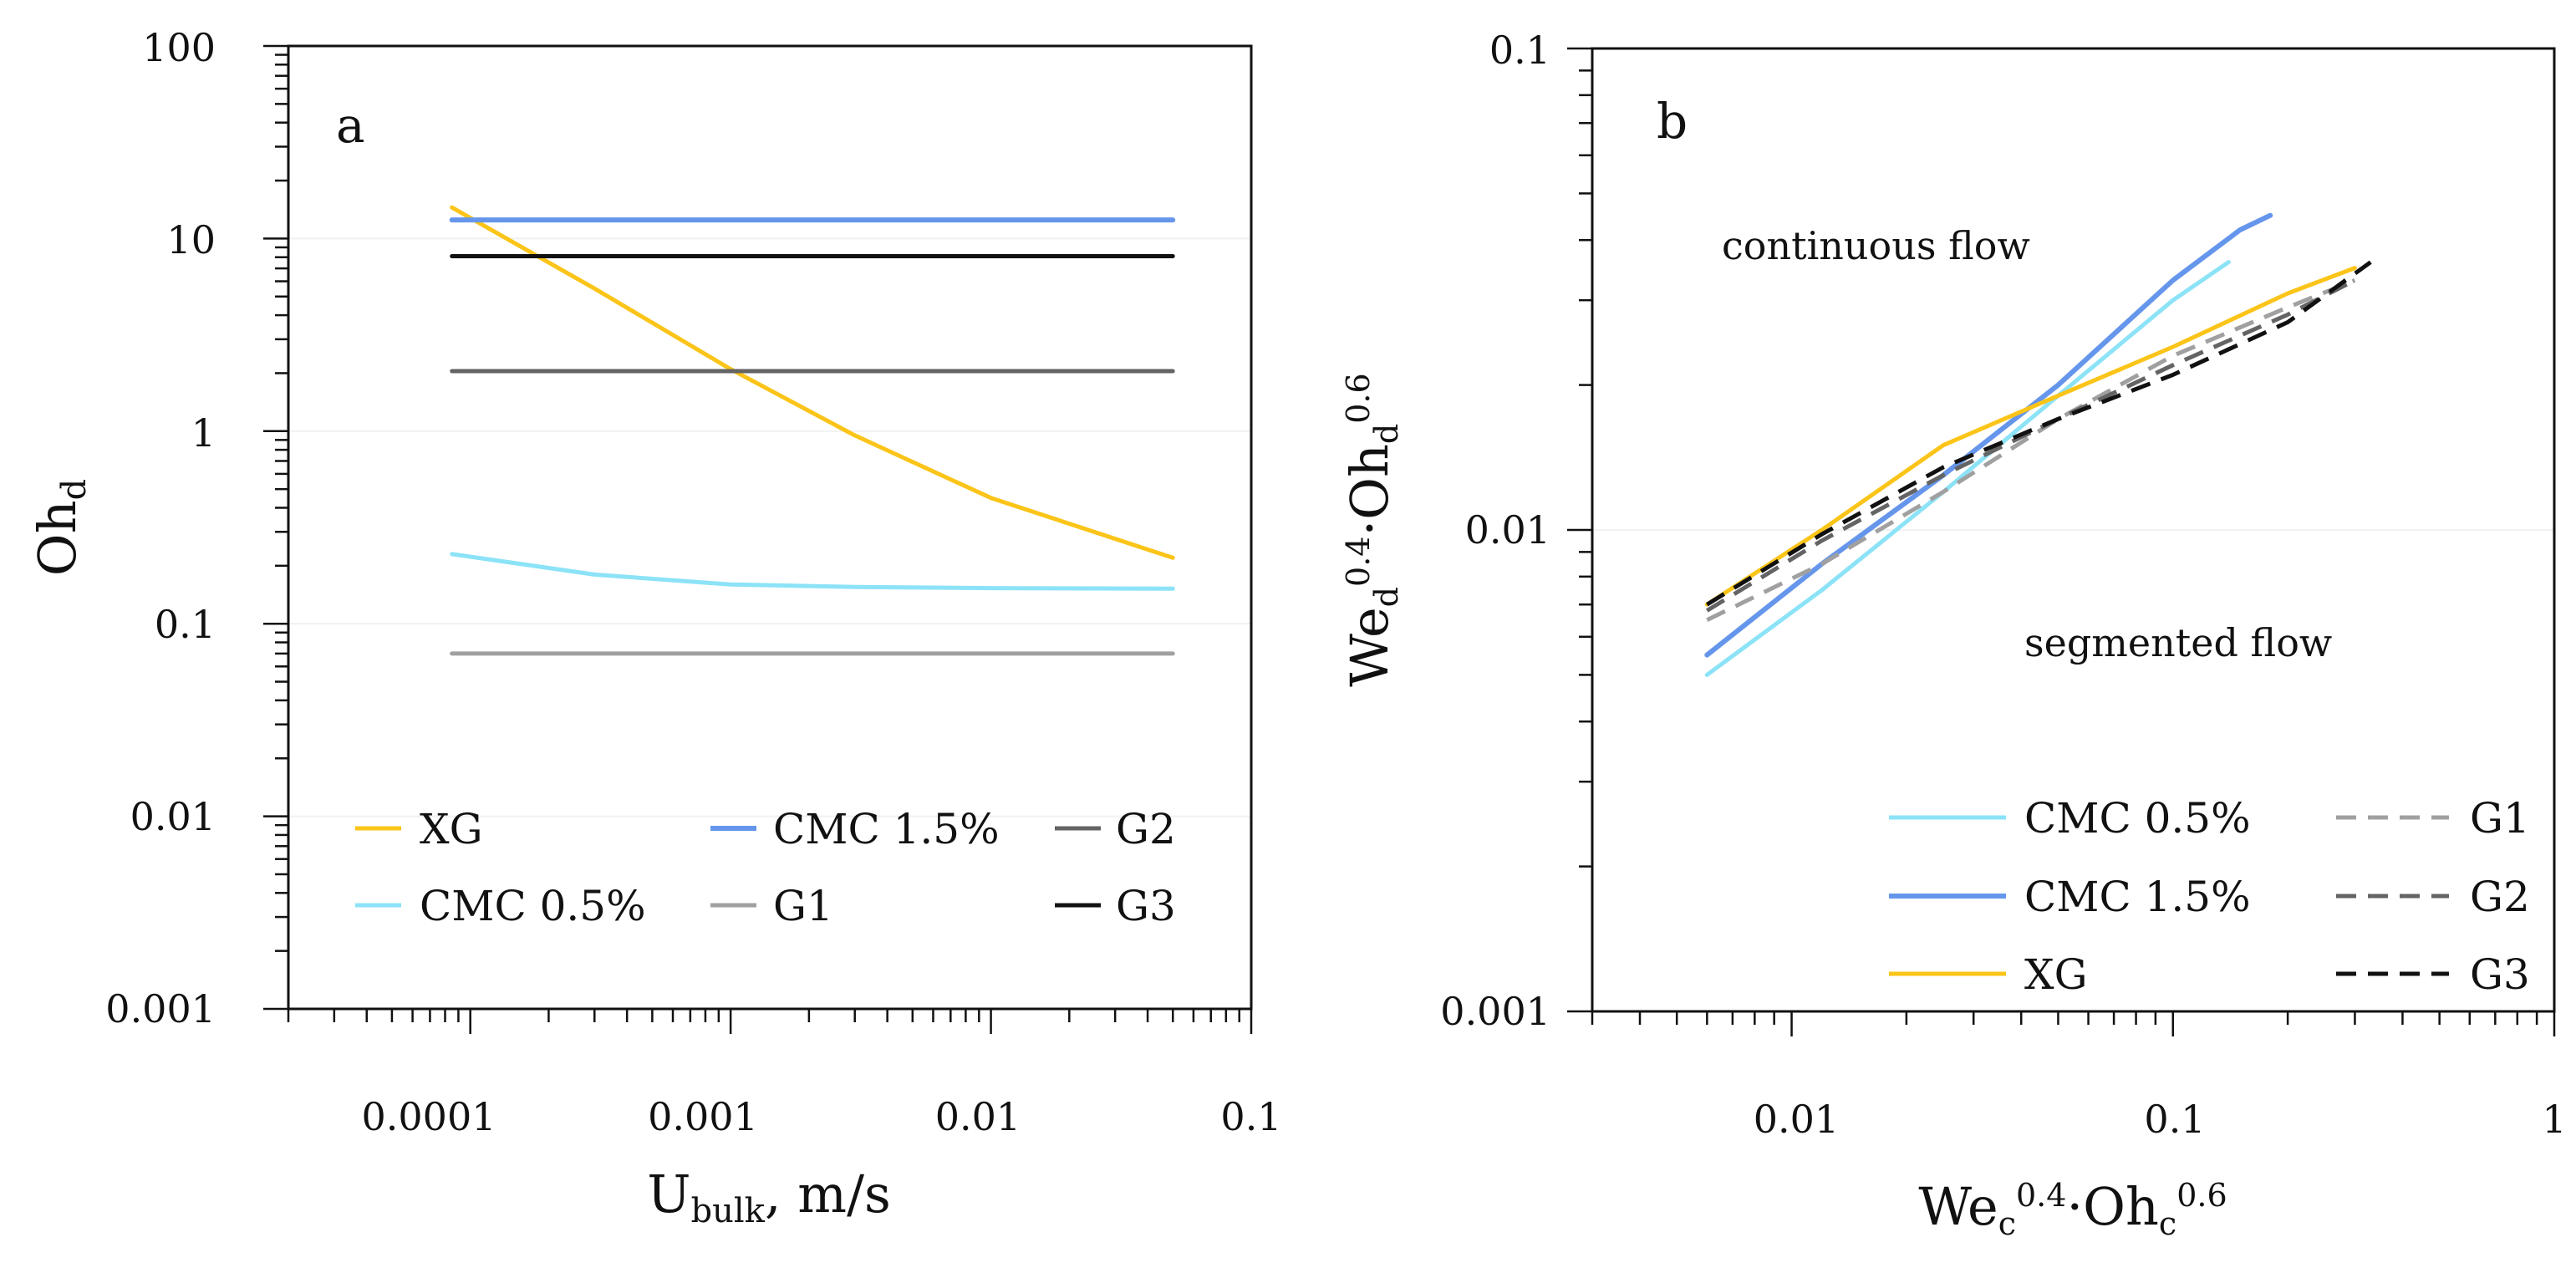  I want to click on panel-b-ylabel-b-sup: 0.6, so click(1358, 398).